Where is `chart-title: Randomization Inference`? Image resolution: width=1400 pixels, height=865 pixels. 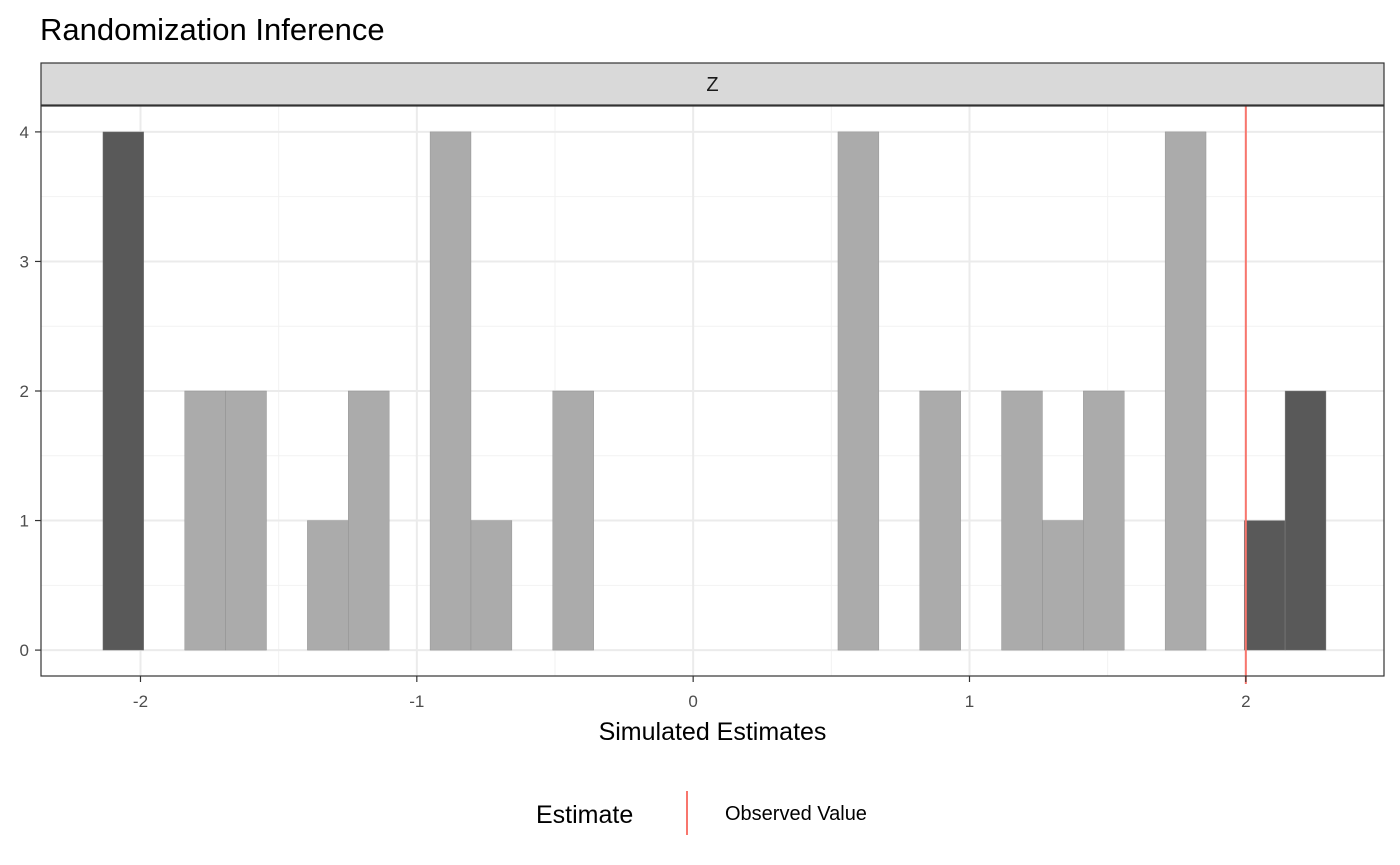
chart-title: Randomization Inference is located at coordinates (212, 29).